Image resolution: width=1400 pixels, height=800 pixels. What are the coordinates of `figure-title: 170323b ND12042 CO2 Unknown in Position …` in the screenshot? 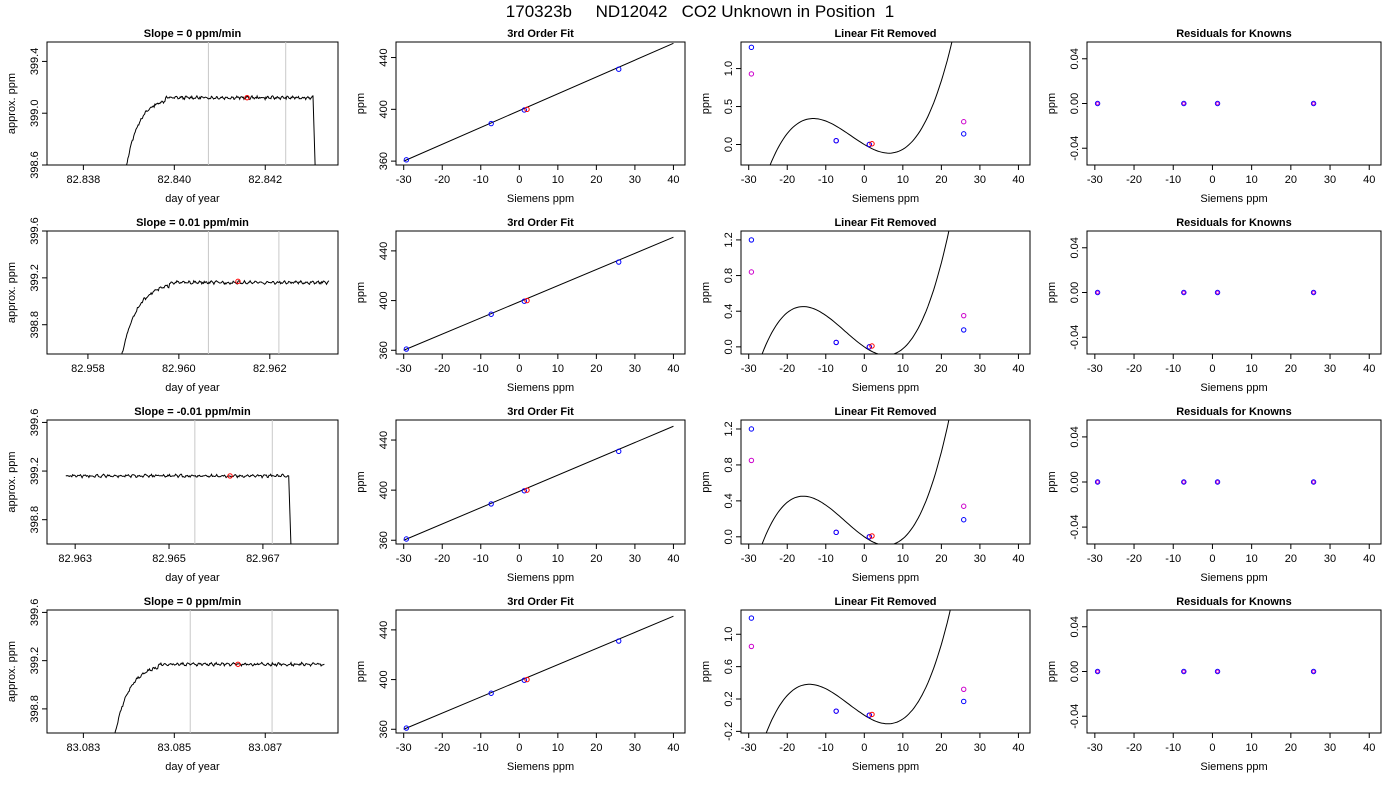 It's located at (700, 11).